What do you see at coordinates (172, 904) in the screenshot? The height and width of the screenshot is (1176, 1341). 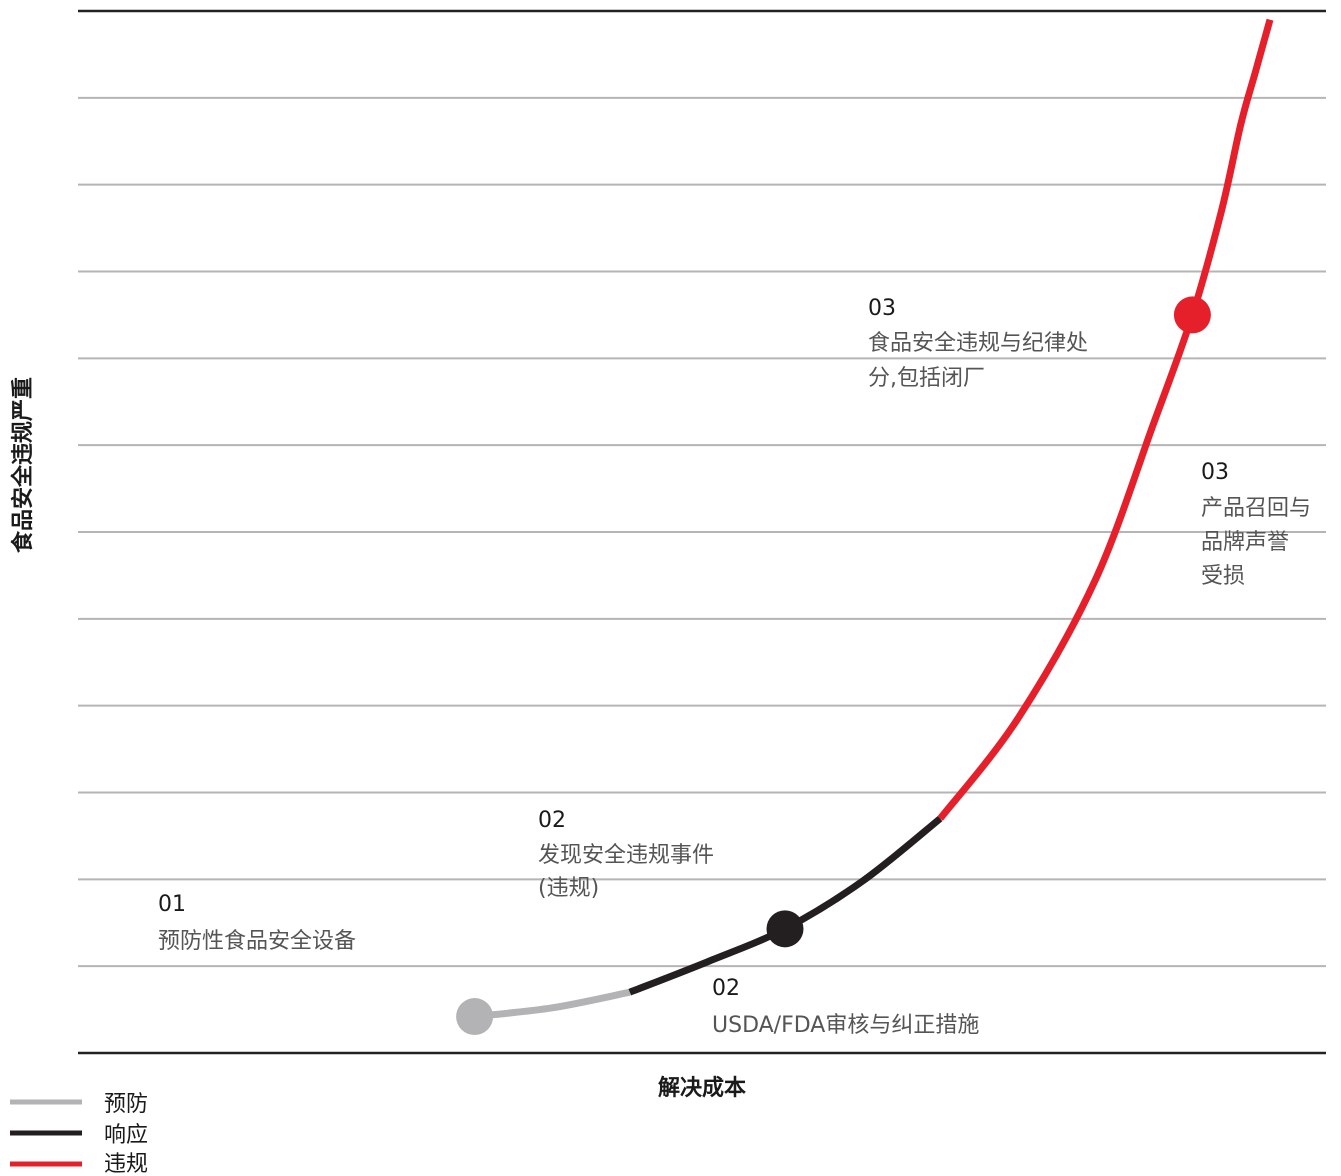 I see `annotation-1-number: 01` at bounding box center [172, 904].